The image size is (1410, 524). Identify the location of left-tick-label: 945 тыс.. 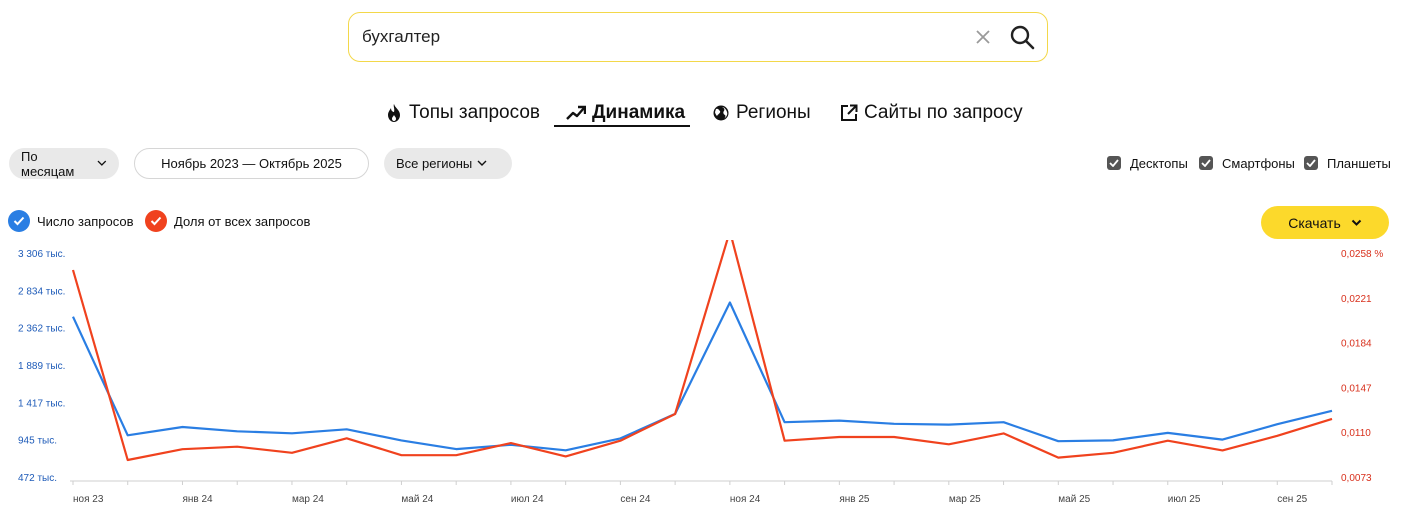
(37, 441).